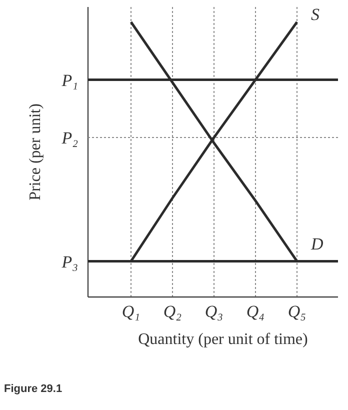 The width and height of the screenshot is (348, 410). Describe the element at coordinates (69, 138) in the screenshot. I see `ref-line-label: P₂` at that location.